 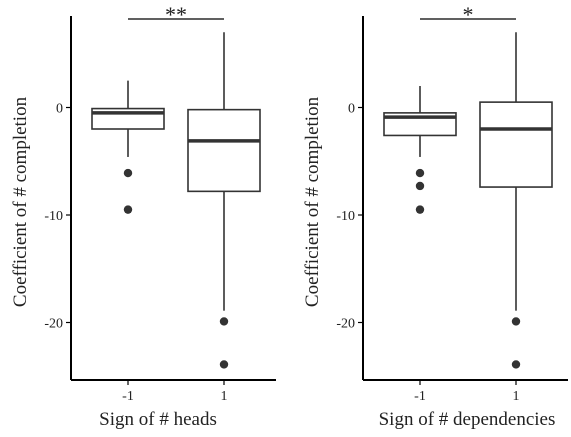 What do you see at coordinates (516, 396) in the screenshot?
I see `panel2-xtick-label: 1` at bounding box center [516, 396].